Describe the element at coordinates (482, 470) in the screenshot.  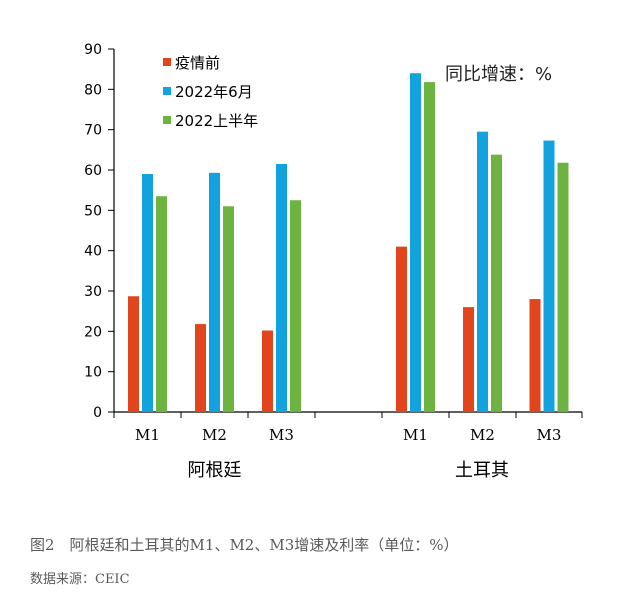
I see `group-label: 土耳其` at that location.